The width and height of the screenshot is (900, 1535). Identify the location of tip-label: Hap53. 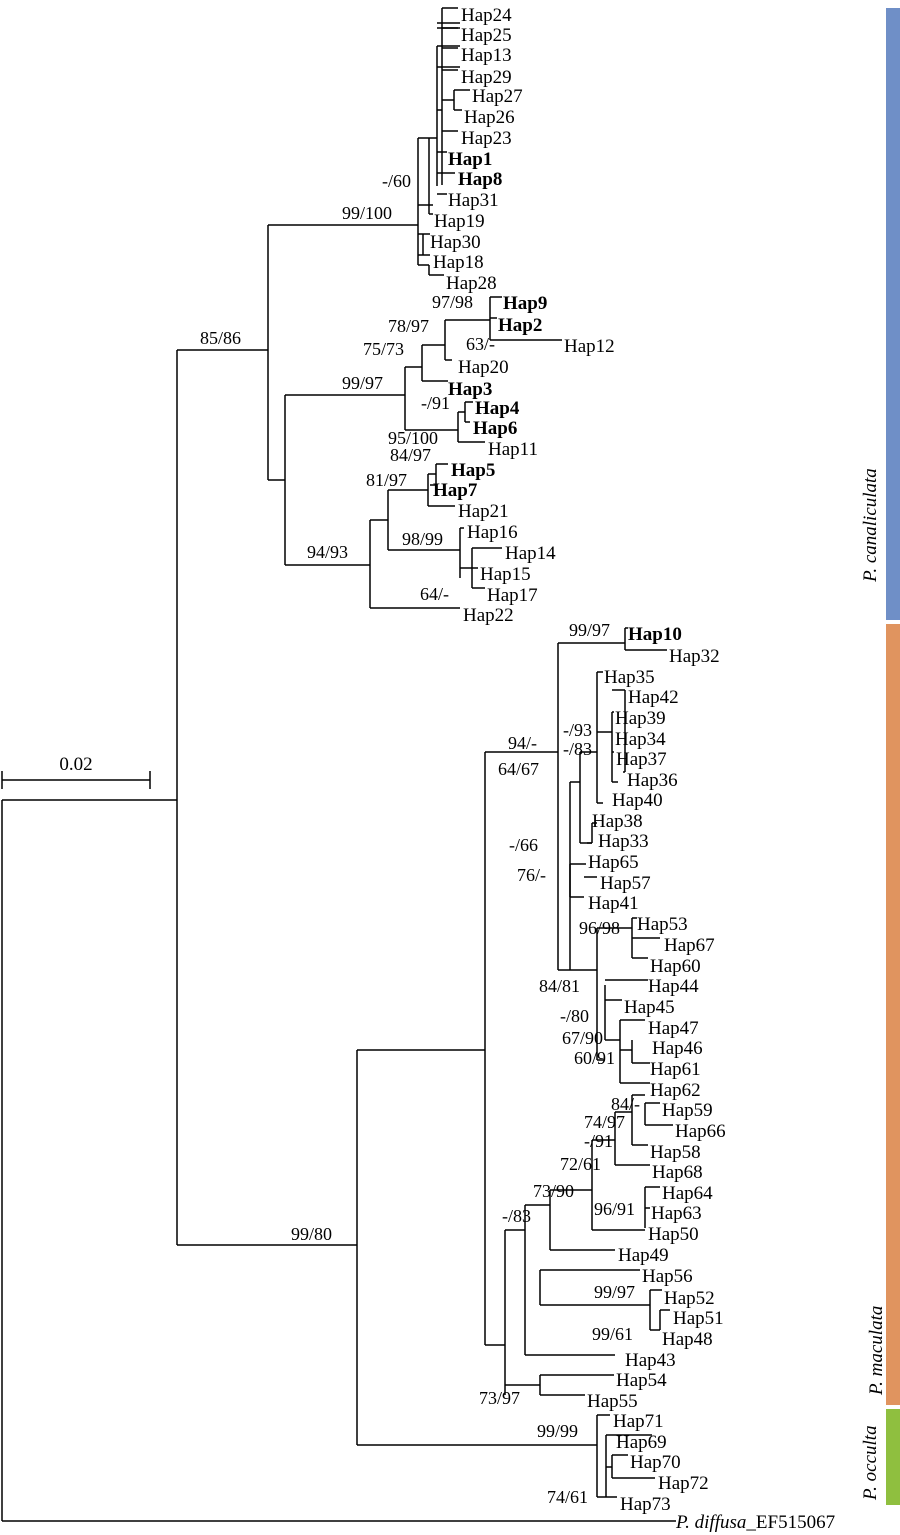
(662, 924).